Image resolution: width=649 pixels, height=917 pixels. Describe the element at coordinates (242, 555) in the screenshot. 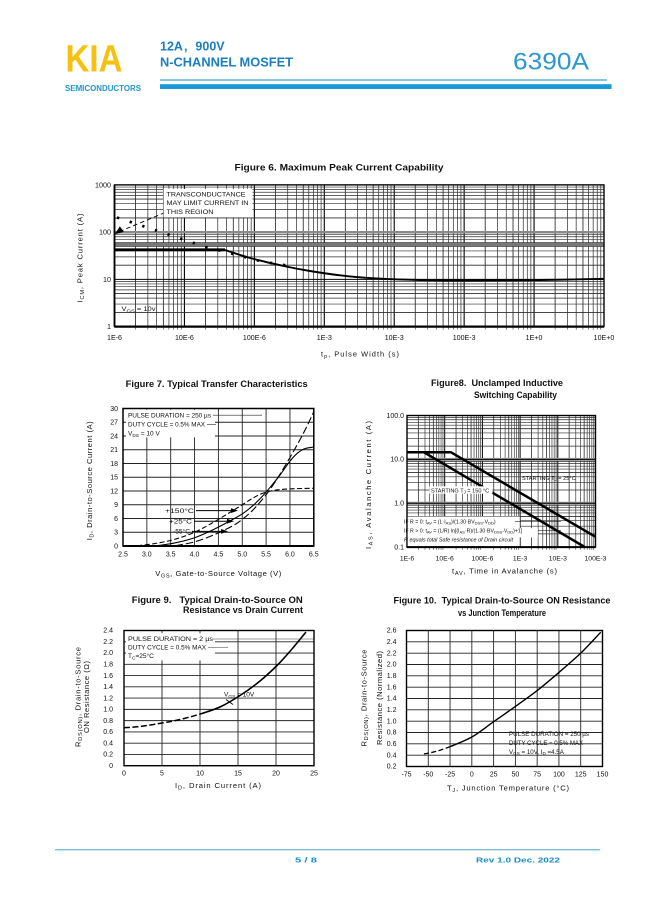

I see `svg-text: 5.0` at that location.